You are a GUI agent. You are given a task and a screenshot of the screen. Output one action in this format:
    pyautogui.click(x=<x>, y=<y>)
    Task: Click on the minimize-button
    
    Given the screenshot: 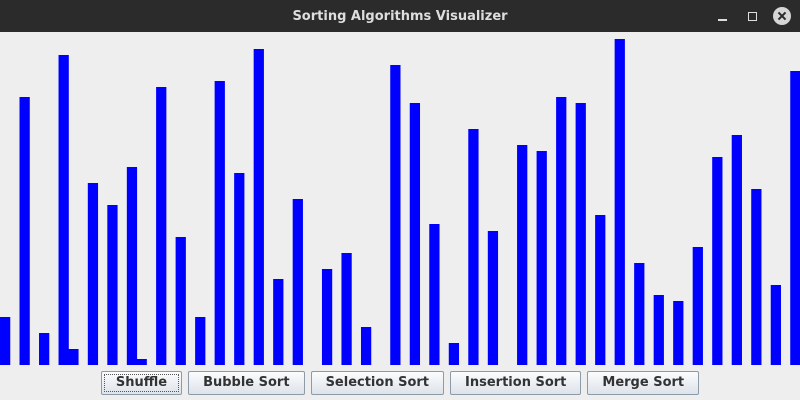 What is the action you would take?
    pyautogui.click(x=722, y=16)
    